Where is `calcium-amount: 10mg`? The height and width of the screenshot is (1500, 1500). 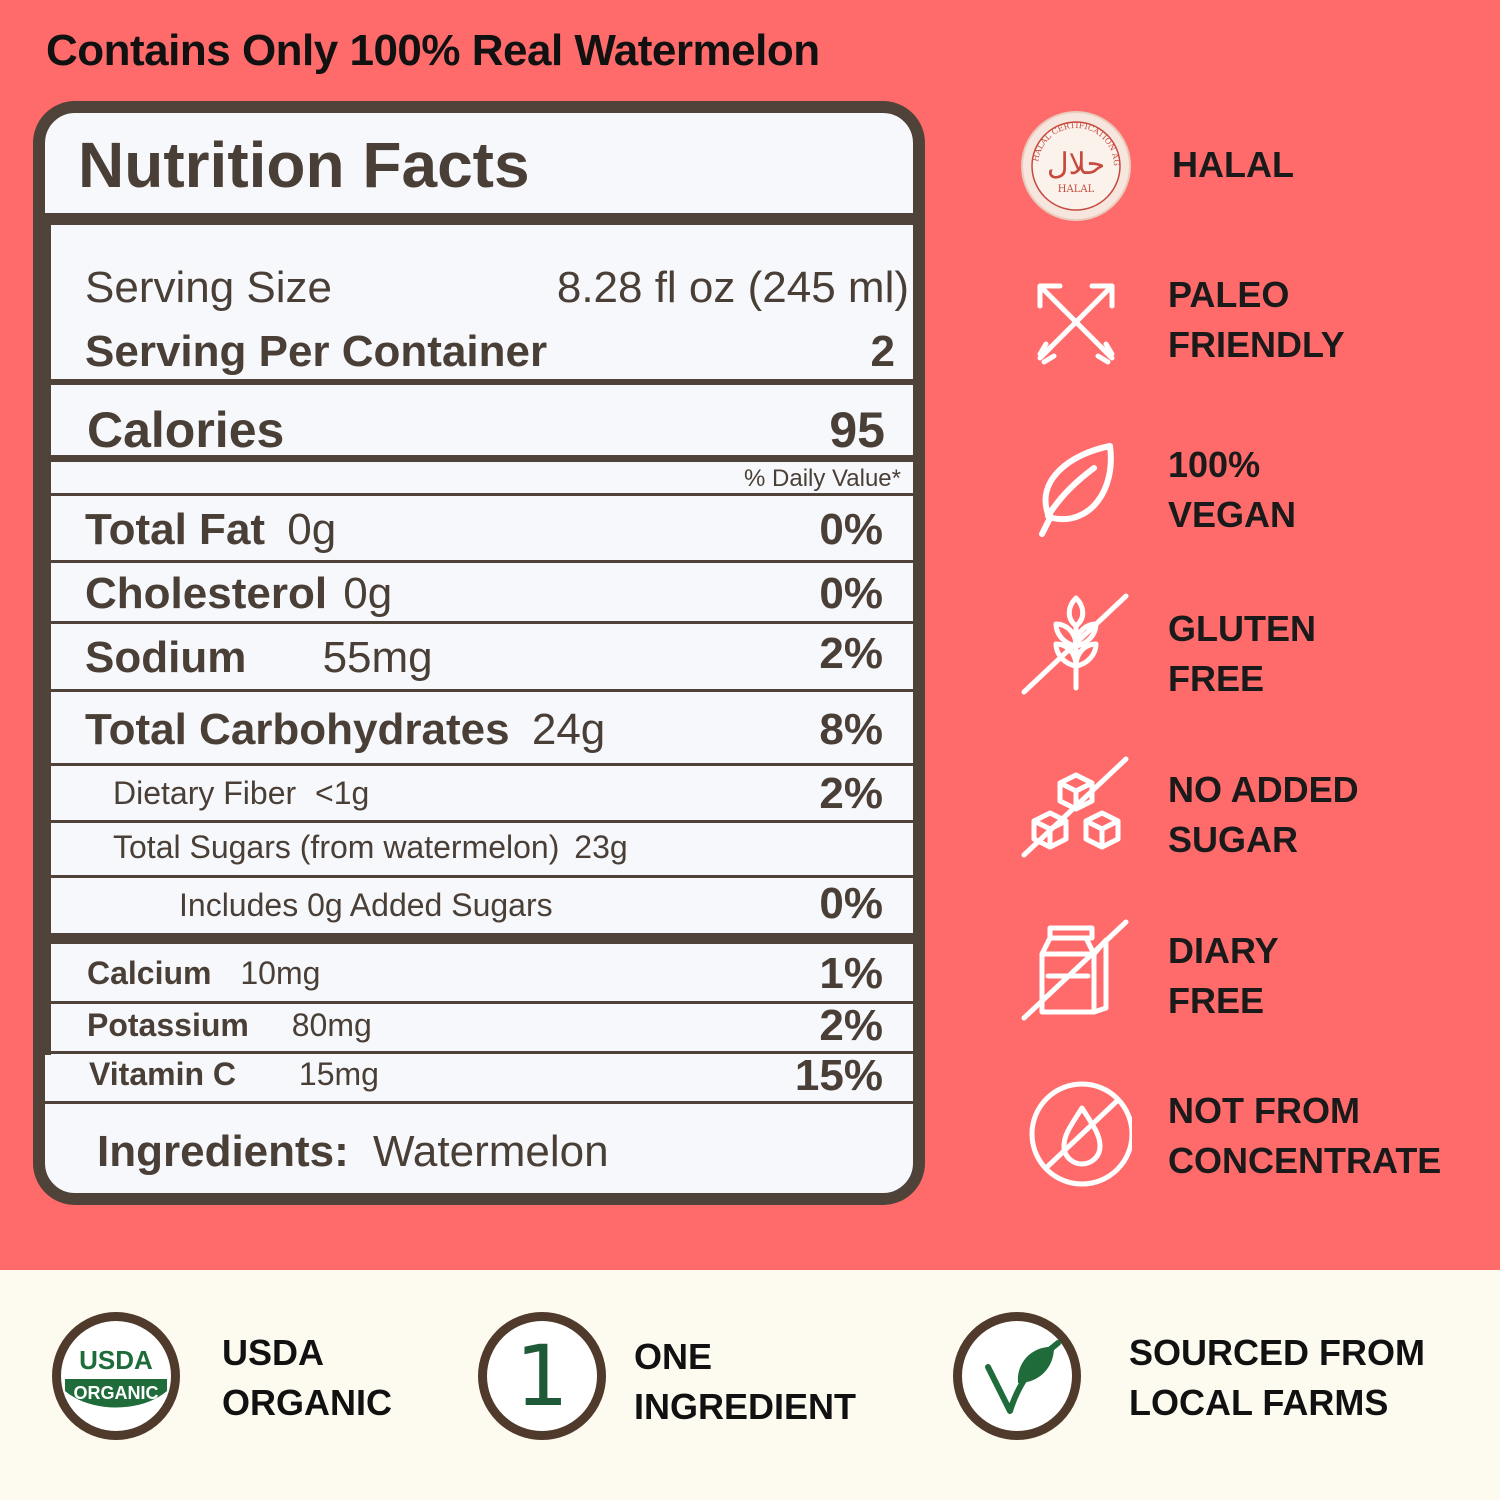 calcium-amount: 10mg is located at coordinates (280, 973).